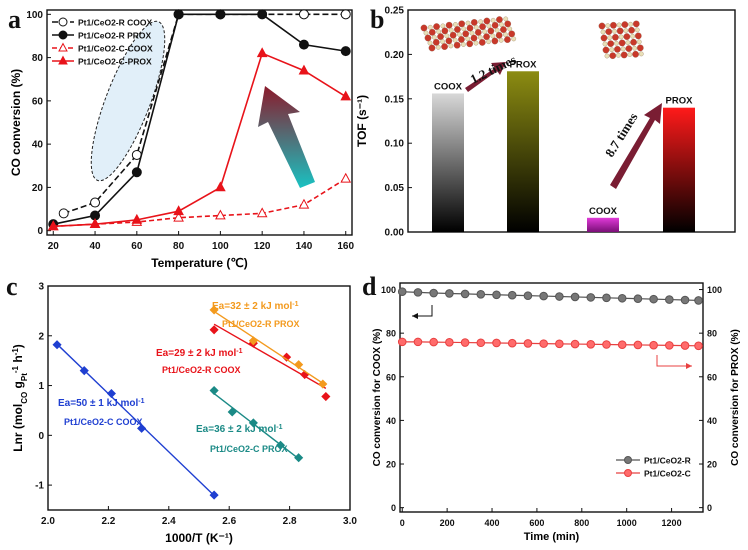 The width and height of the screenshot is (748, 550). Describe the element at coordinates (391, 421) in the screenshot. I see `d-y-tick-label: 40` at that location.